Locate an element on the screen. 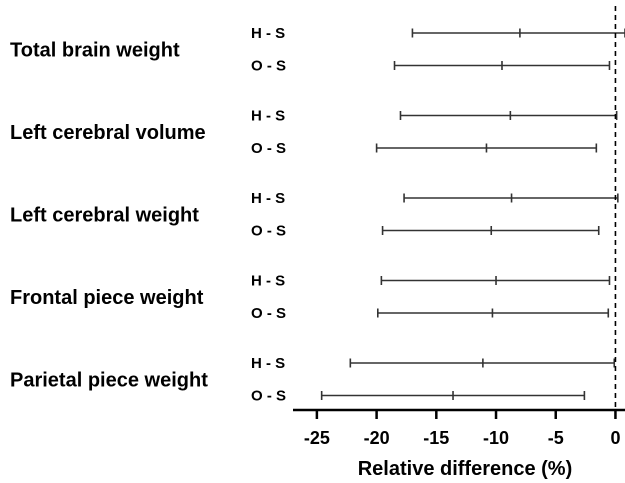  x-tick-label: -25 is located at coordinates (317, 438).